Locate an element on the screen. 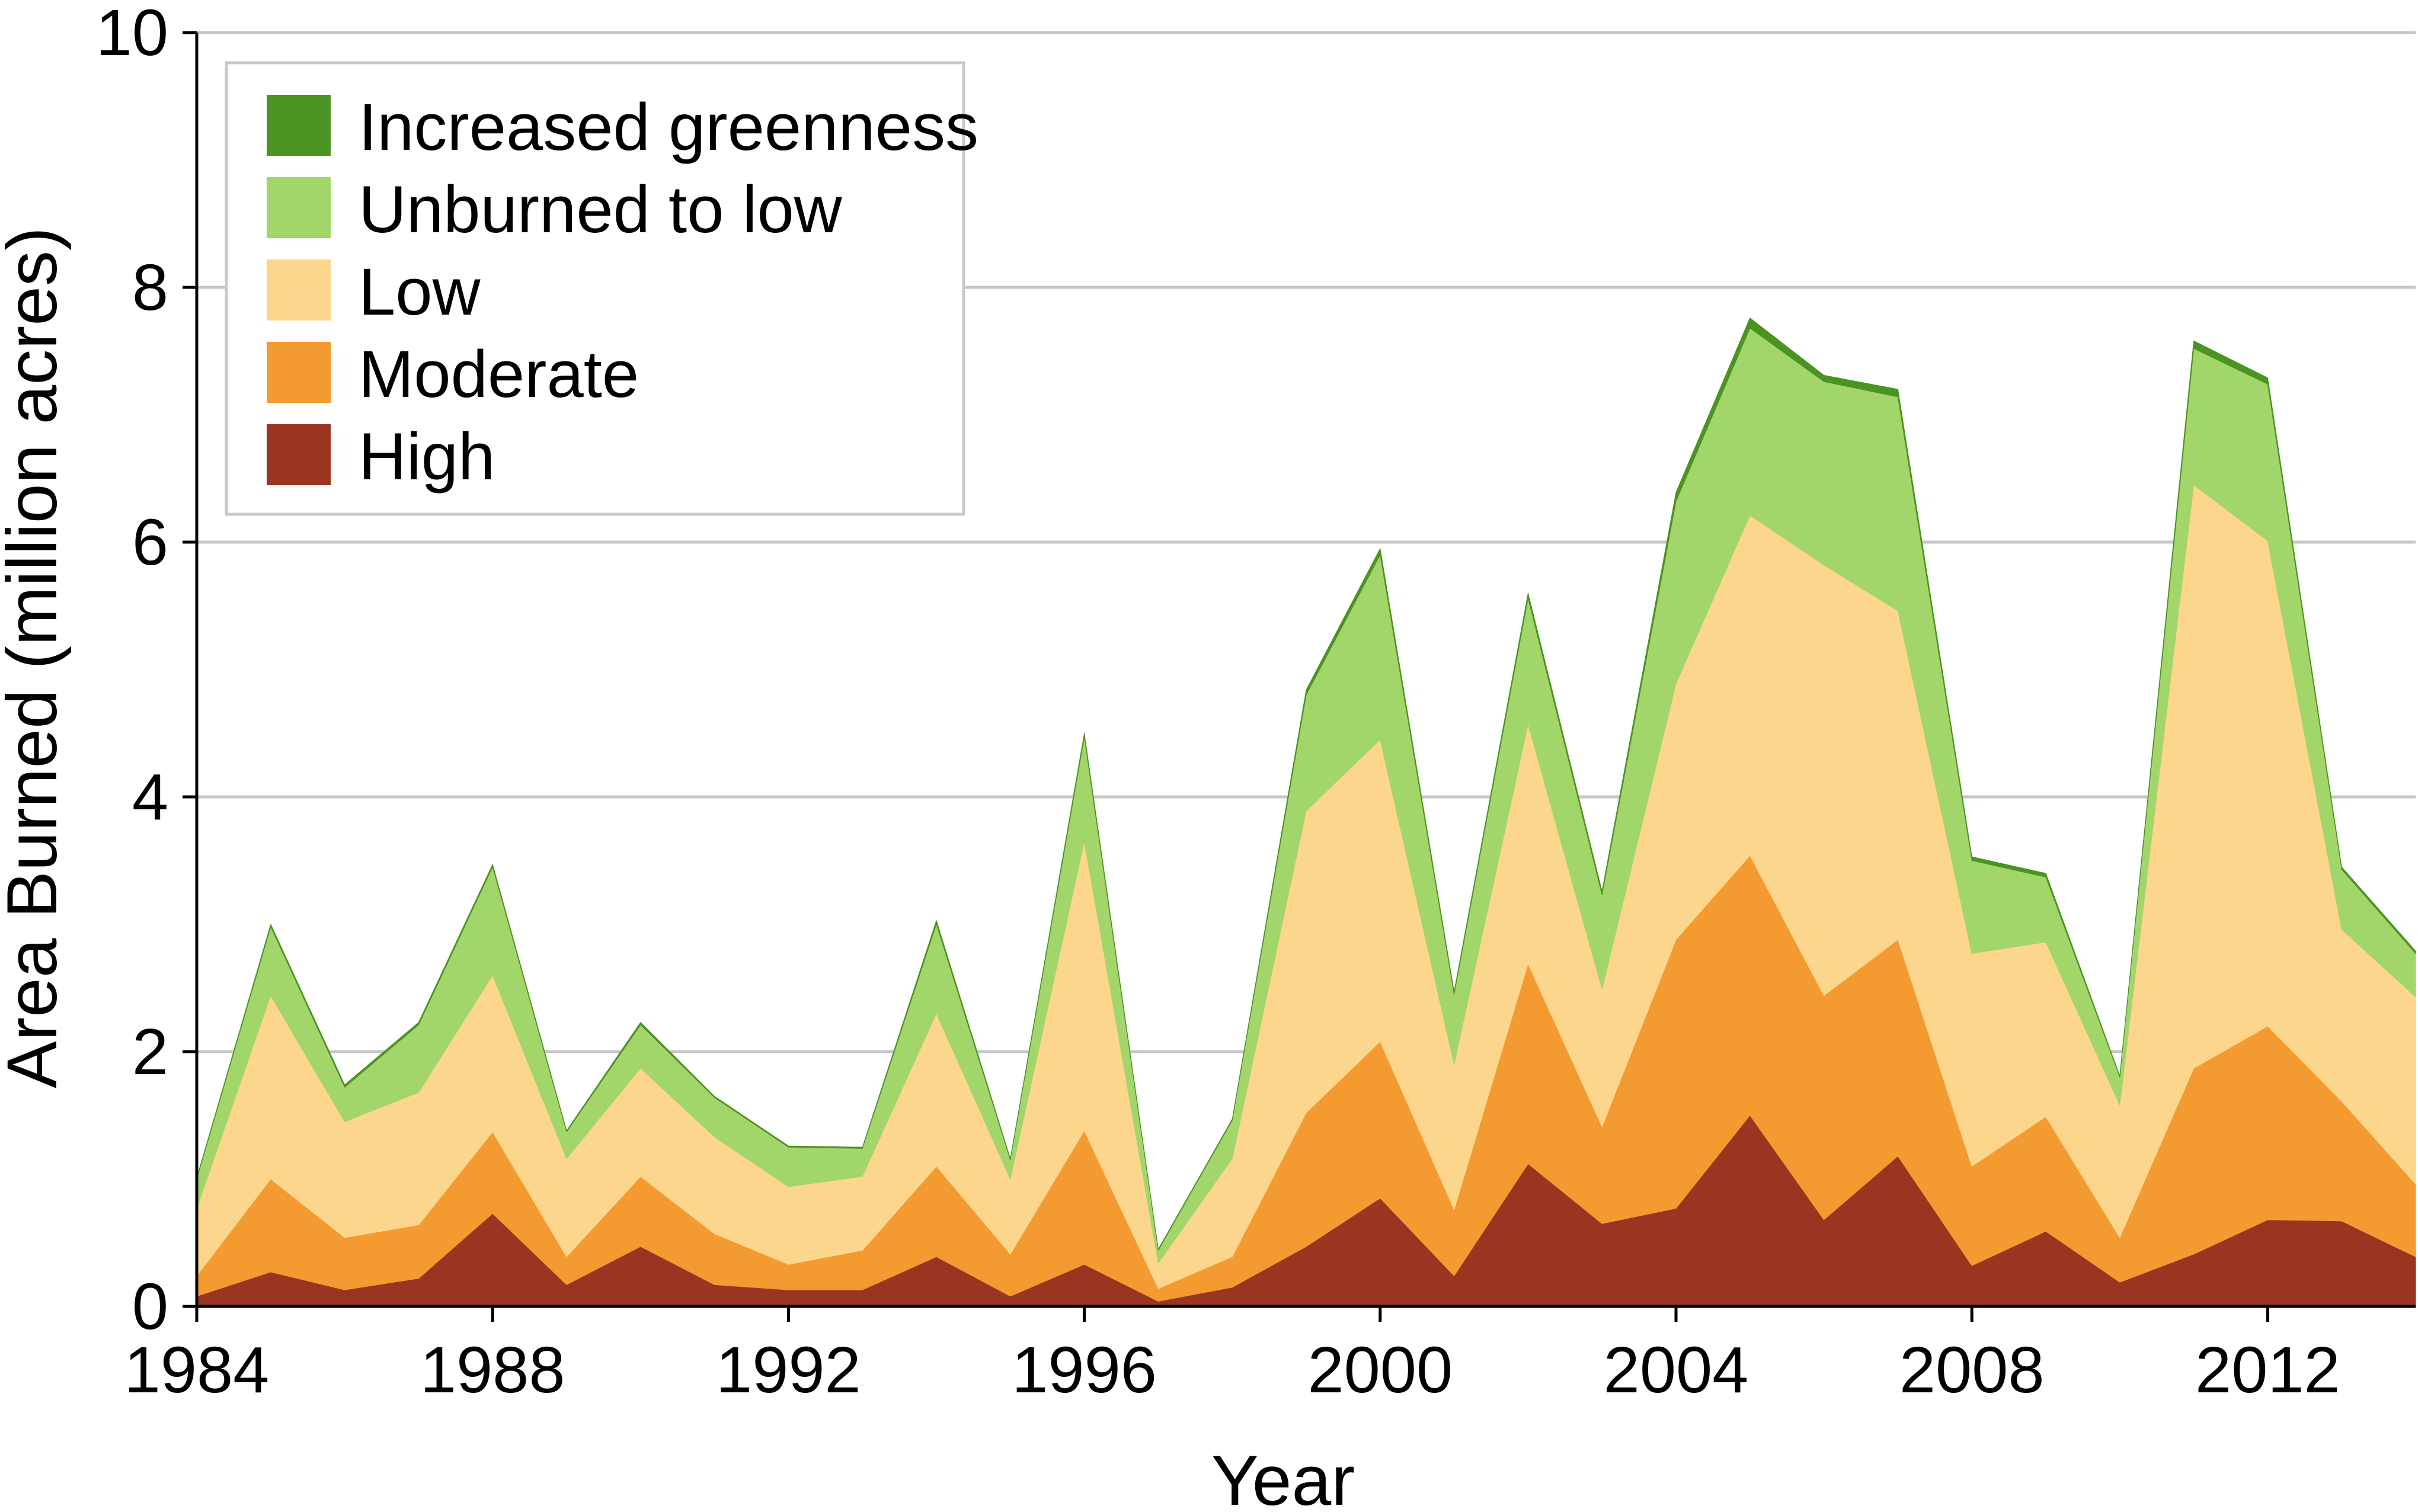 This screenshot has width=2418, height=1512. y-tick-label-6: 6 is located at coordinates (150, 542).